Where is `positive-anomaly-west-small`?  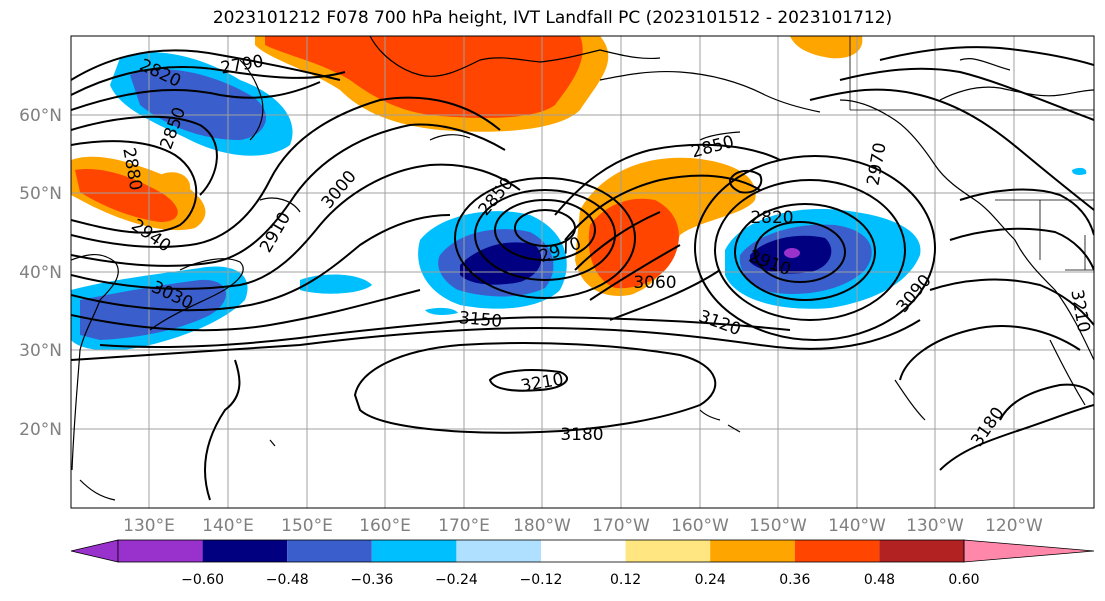
positive-anomaly-west-small is located at coordinates (175, 183).